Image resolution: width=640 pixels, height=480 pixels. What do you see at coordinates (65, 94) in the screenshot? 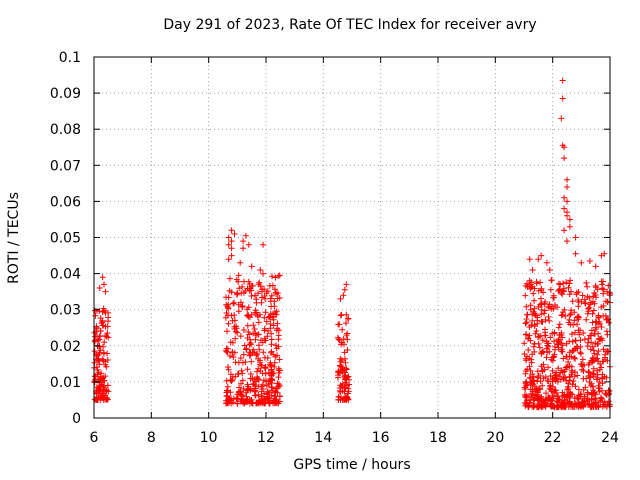
I see `y-tick-label: 0.09` at bounding box center [65, 94].